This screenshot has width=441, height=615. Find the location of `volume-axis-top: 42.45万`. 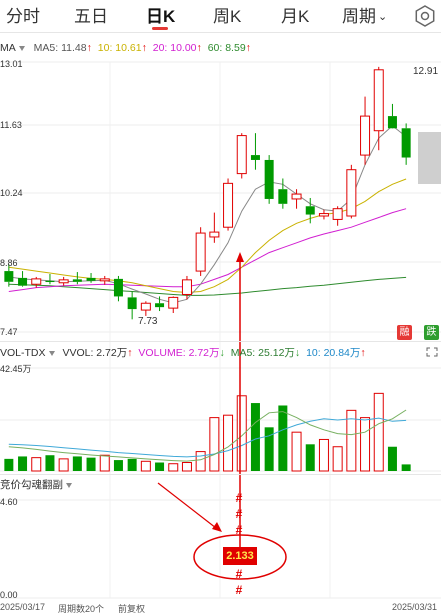

volume-axis-top: 42.45万 is located at coordinates (16, 369).